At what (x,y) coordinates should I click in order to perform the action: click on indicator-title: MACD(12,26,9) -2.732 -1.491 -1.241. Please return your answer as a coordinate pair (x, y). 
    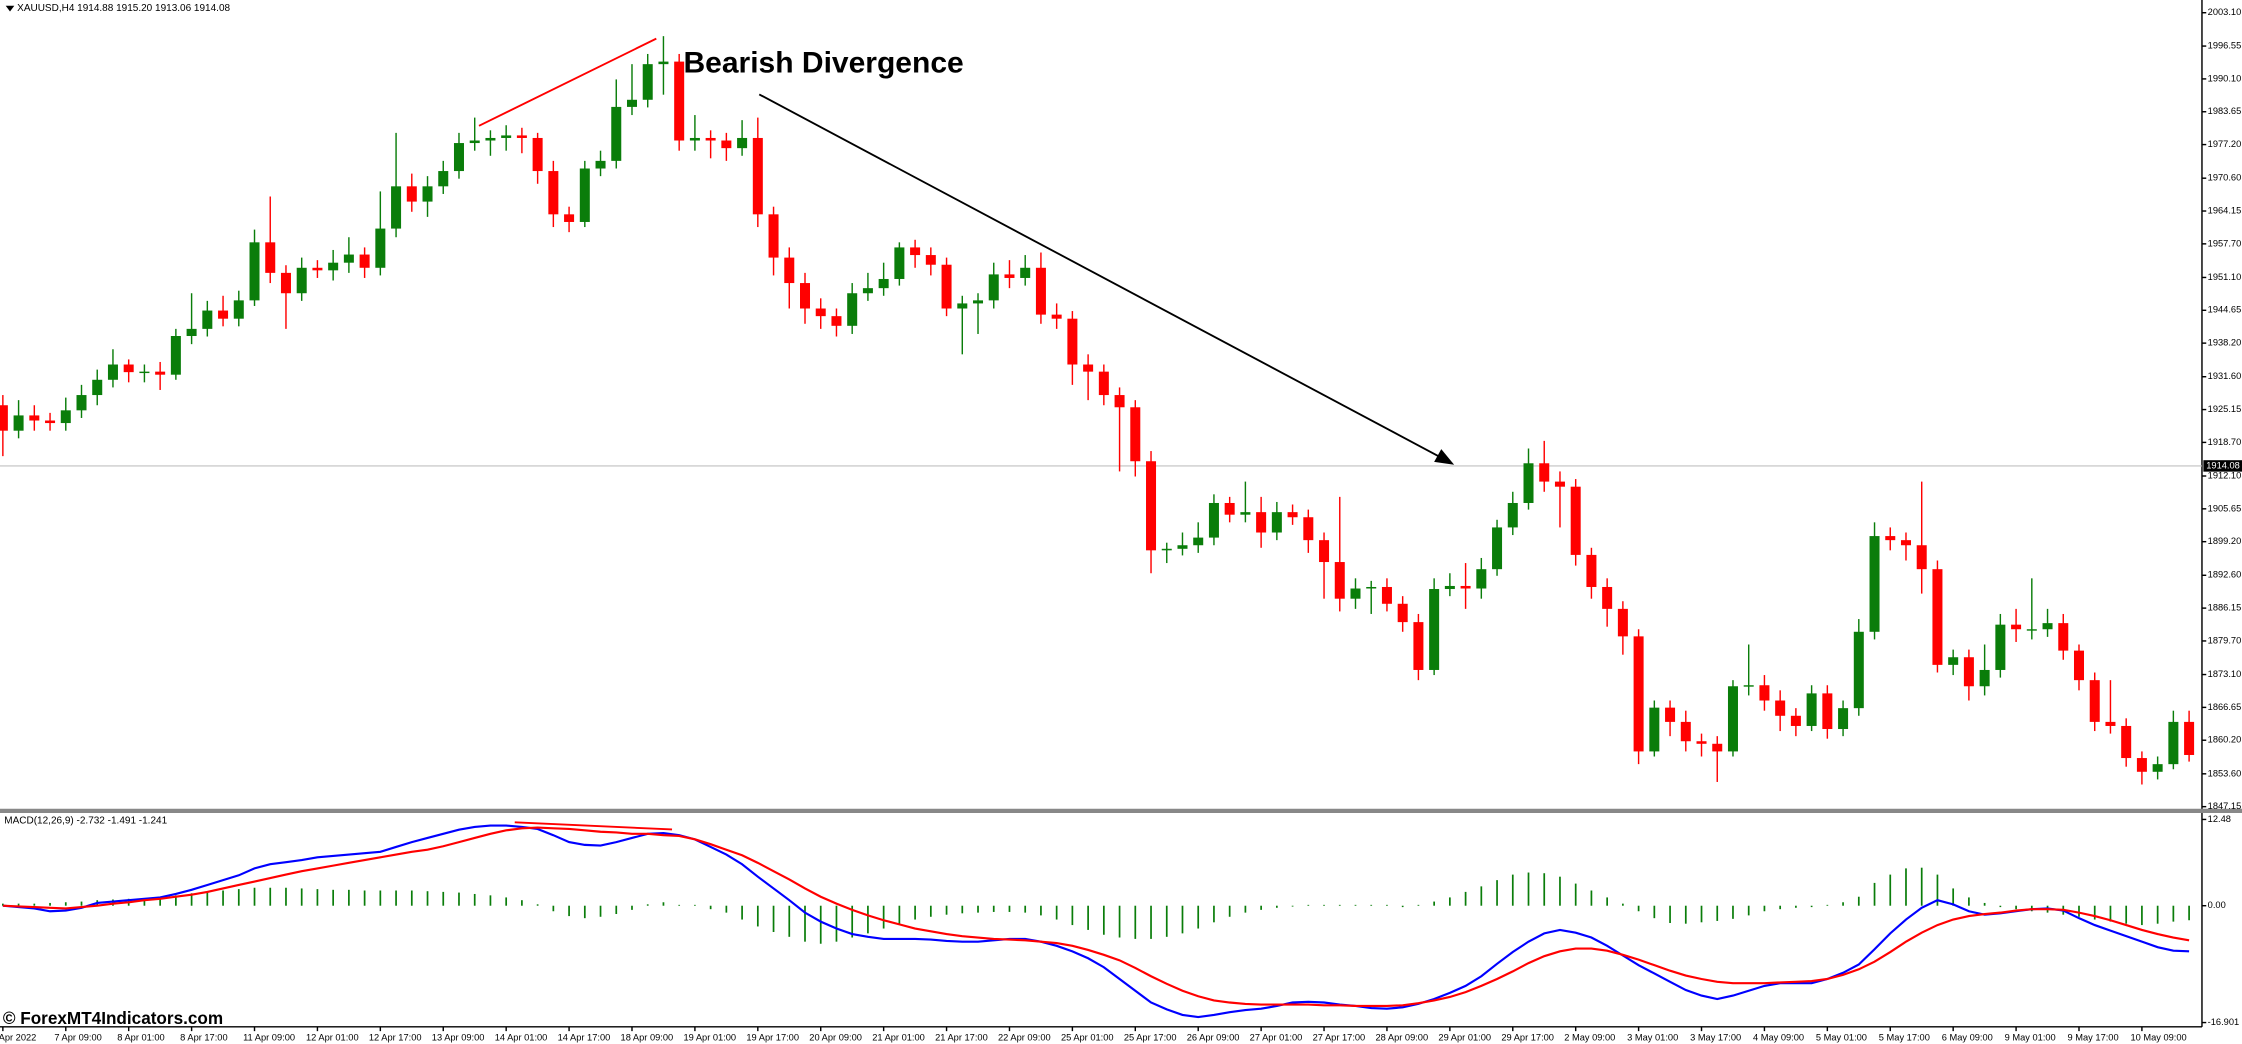
    Looking at the image, I should click on (85, 821).